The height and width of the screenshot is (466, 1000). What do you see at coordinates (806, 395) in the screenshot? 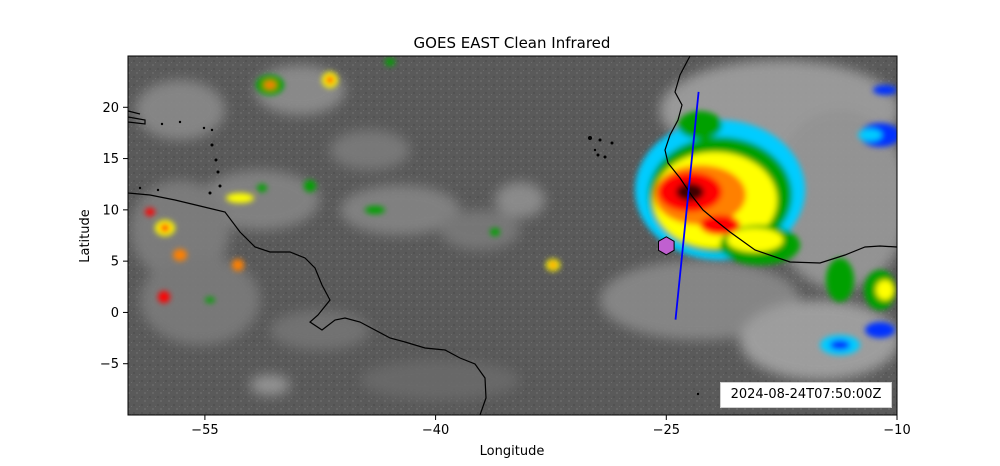
I see `timestamp-label: 2024-08-24T07:50:00Z` at bounding box center [806, 395].